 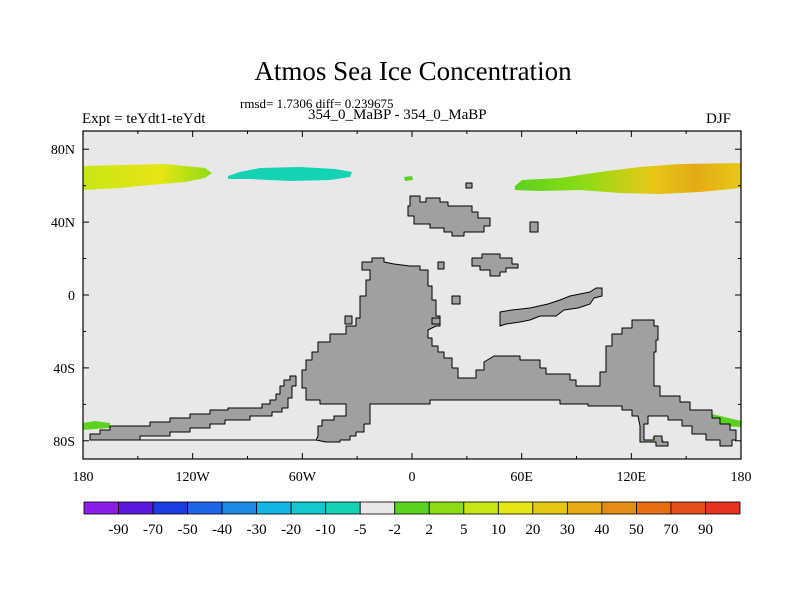 I want to click on case-label: 354_0_MaBP - 354_0_MaBP, so click(x=397, y=115).